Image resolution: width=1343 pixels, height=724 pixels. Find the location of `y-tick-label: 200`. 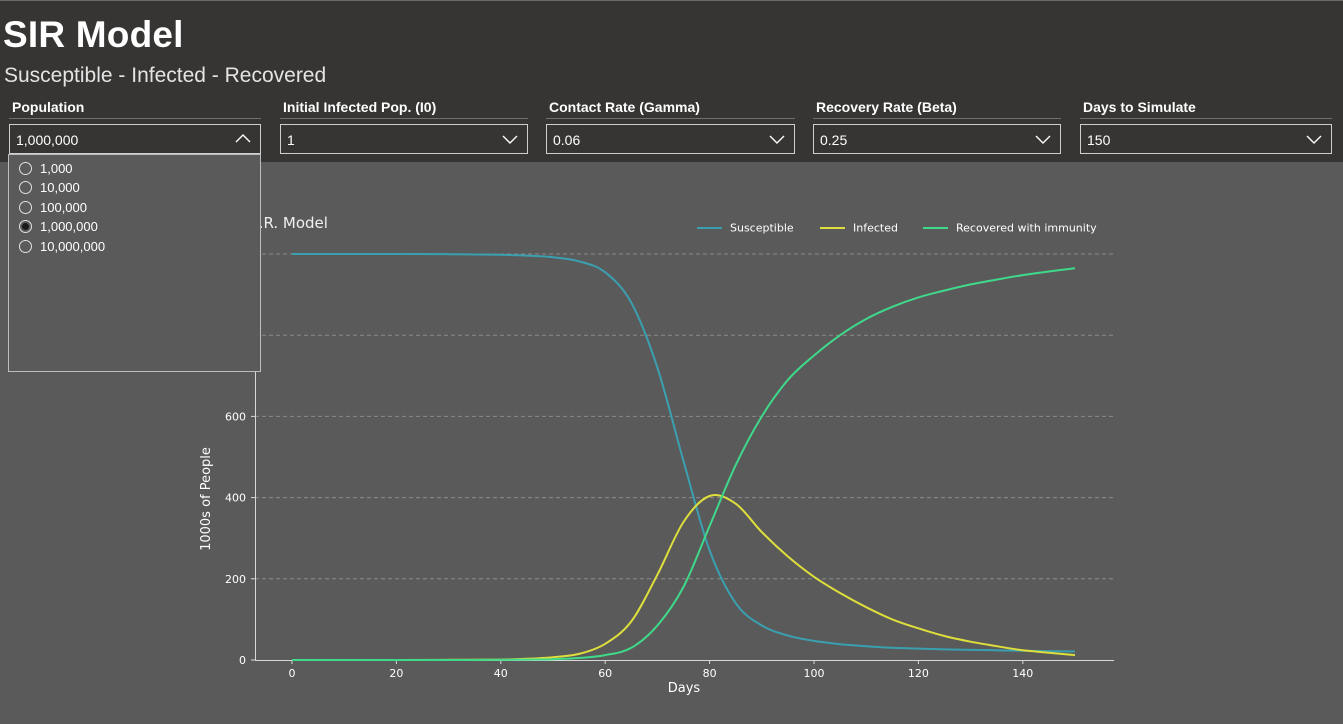

y-tick-label: 200 is located at coordinates (235, 579).